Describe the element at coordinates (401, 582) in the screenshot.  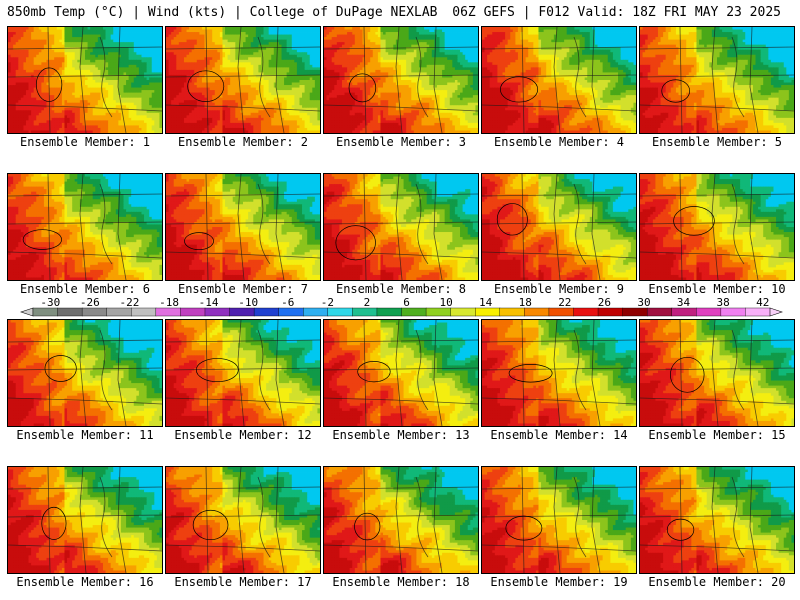
I see `ensemble-member-label: Ensemble Member: 18` at that location.